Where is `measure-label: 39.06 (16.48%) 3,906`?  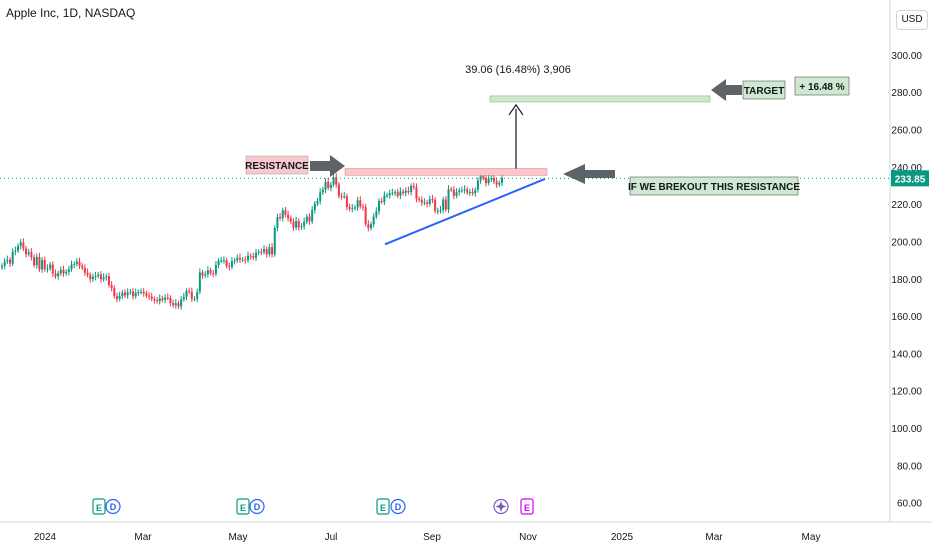
measure-label: 39.06 (16.48%) 3,906 is located at coordinates (518, 70).